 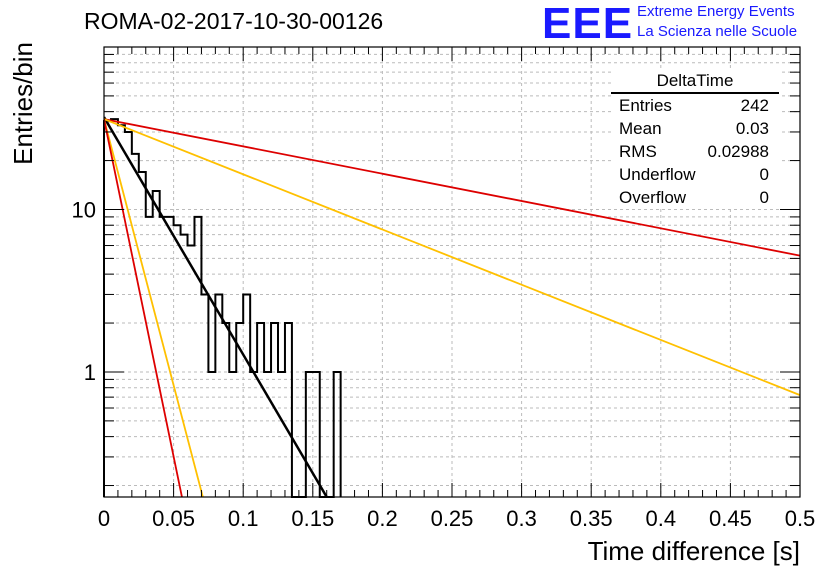 What do you see at coordinates (694, 551) in the screenshot?
I see `x-axis-label: Time difference [s]` at bounding box center [694, 551].